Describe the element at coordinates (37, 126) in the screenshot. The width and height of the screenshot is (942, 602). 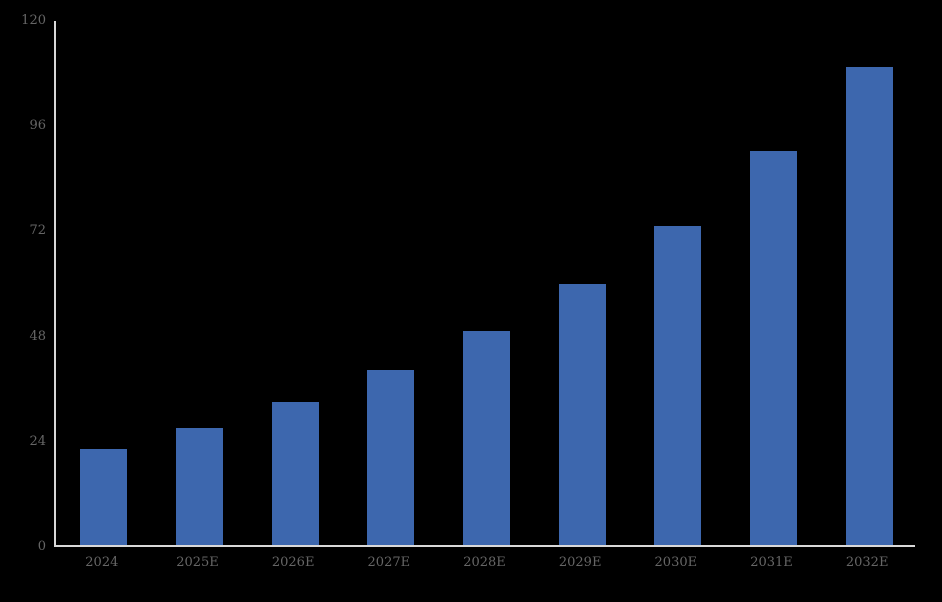
I see `y-tick-label: 96` at that location.